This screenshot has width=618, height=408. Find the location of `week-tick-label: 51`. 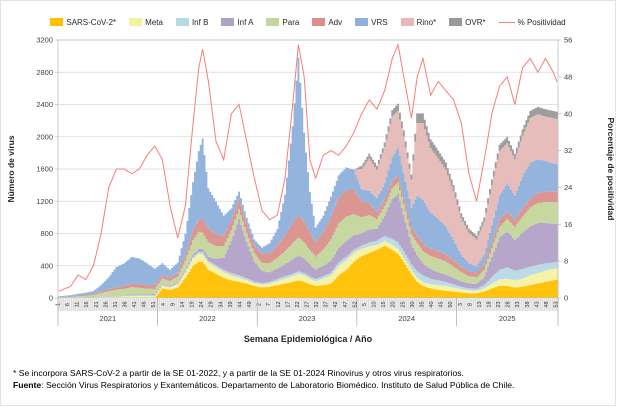

week-tick-label: 51 is located at coordinates (154, 304).